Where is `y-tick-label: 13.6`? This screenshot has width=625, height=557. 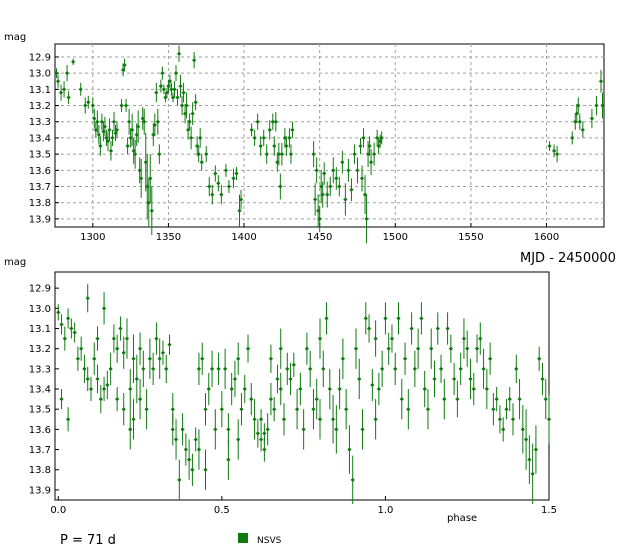 y-tick-label: 13.6 is located at coordinates (40, 430).